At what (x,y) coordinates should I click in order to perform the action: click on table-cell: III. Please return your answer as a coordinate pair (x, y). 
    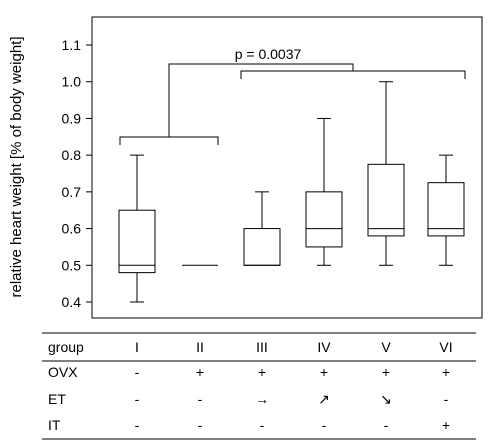
    Looking at the image, I should click on (262, 347).